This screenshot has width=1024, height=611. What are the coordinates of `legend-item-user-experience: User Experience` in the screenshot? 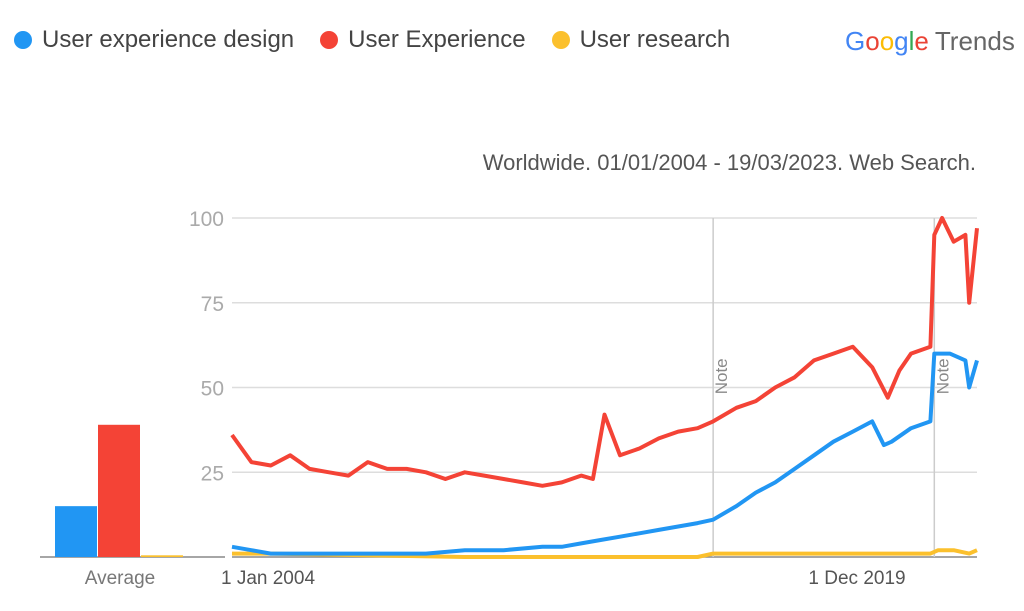 It's located at (423, 40).